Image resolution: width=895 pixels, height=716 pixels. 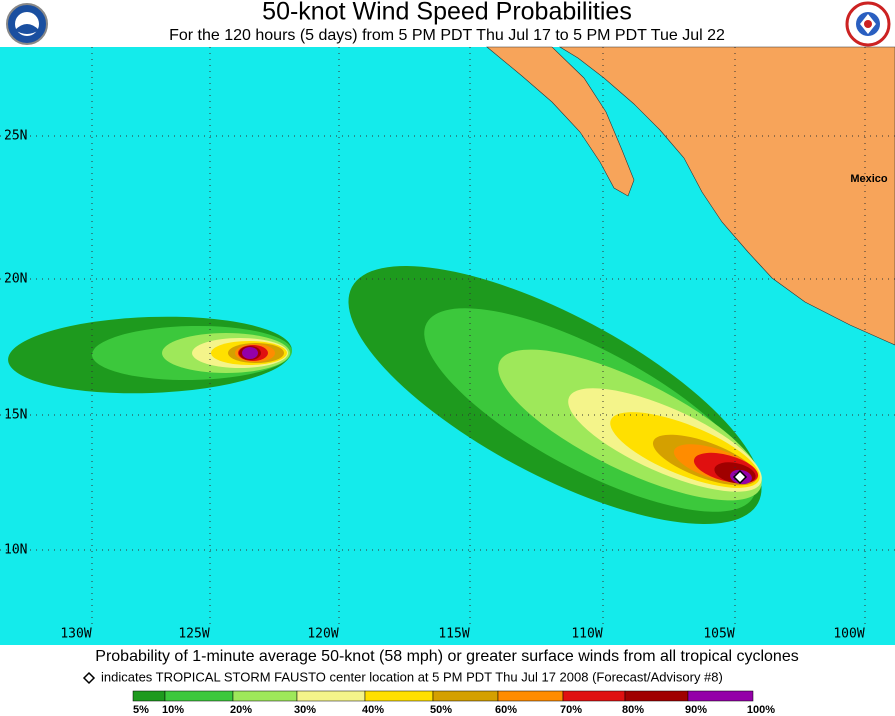 I want to click on lon-label: 100W, so click(x=848, y=634).